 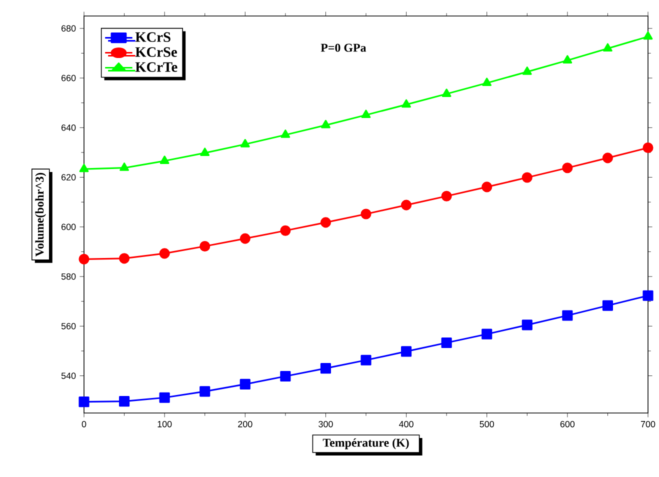 What do you see at coordinates (343, 48) in the screenshot?
I see `annotation: P=0 GPa` at bounding box center [343, 48].